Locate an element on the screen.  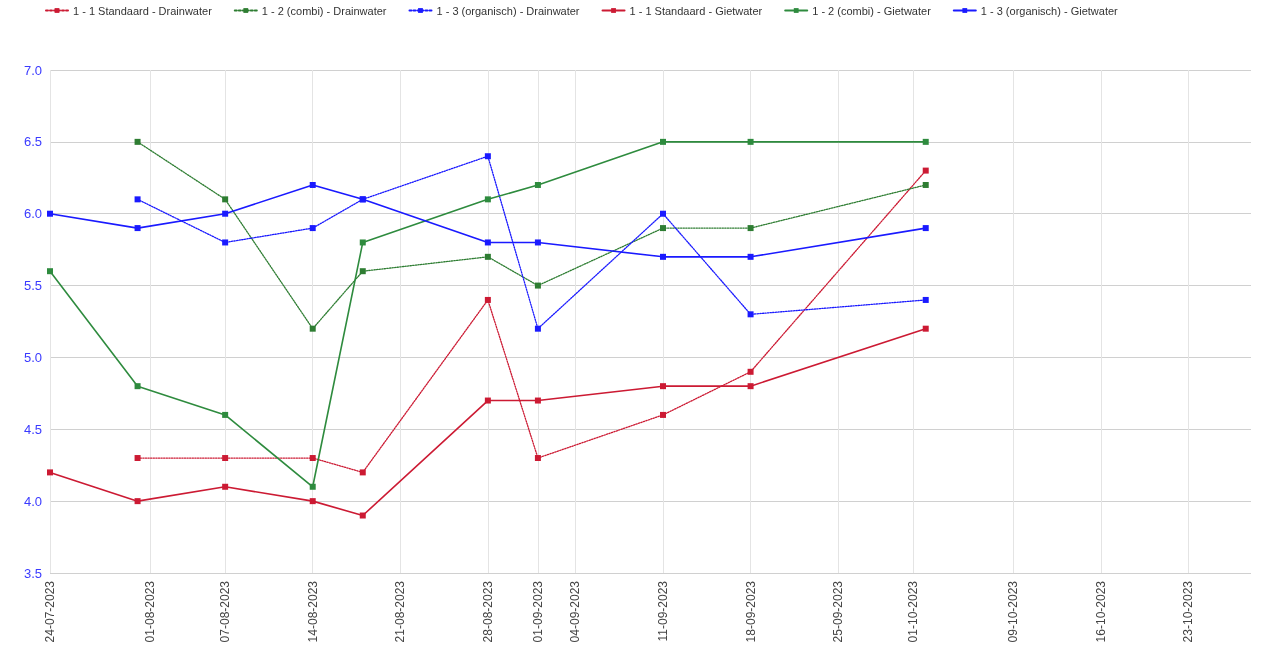
legend-label: 1 - 3 (organisch) - Gietwater is located at coordinates (1049, 10).